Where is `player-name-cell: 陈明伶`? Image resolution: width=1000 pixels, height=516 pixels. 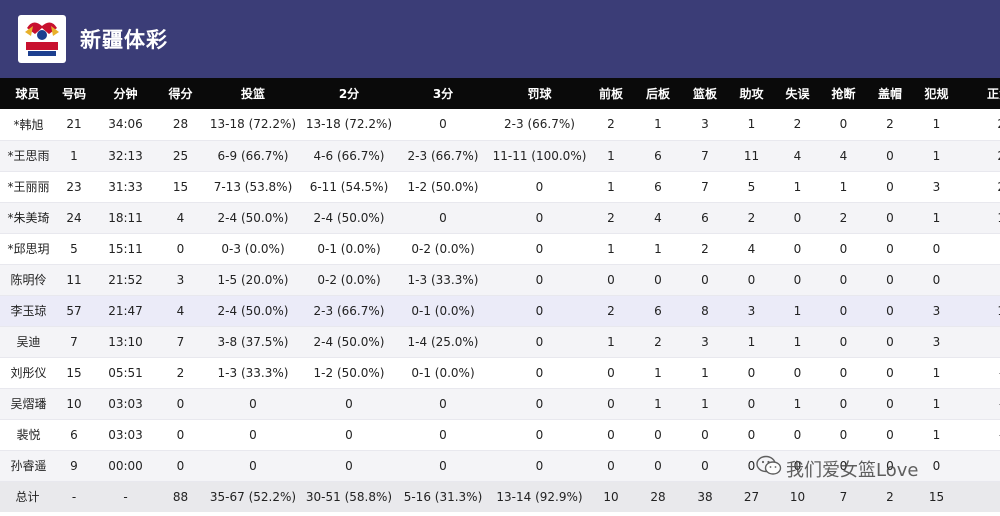 player-name-cell: 陈明伶 is located at coordinates (27, 280).